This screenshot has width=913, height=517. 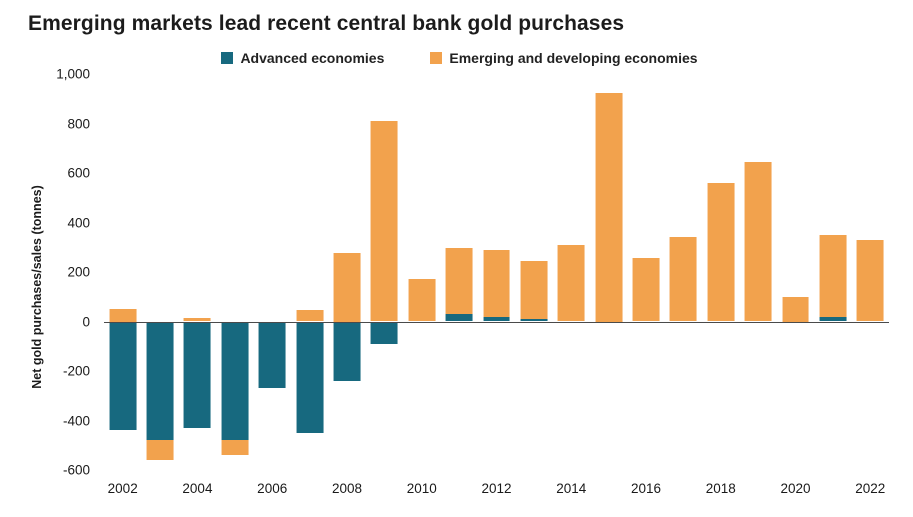 I want to click on x-tick-label: 2012, so click(x=496, y=488).